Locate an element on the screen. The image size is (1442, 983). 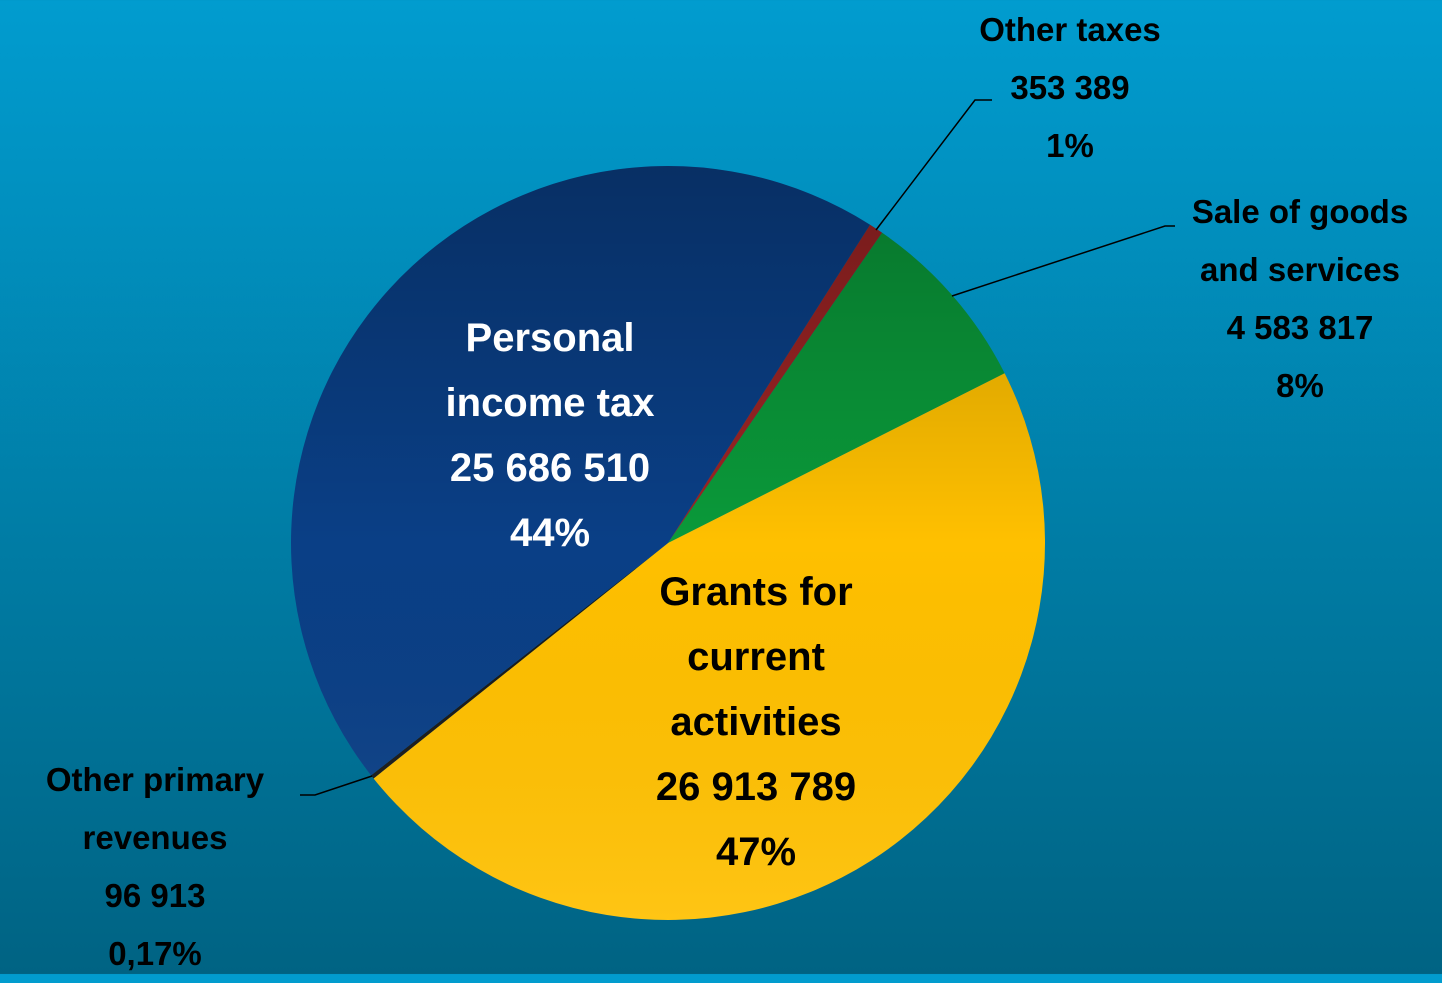
value-label: 96 913 is located at coordinates (155, 895).